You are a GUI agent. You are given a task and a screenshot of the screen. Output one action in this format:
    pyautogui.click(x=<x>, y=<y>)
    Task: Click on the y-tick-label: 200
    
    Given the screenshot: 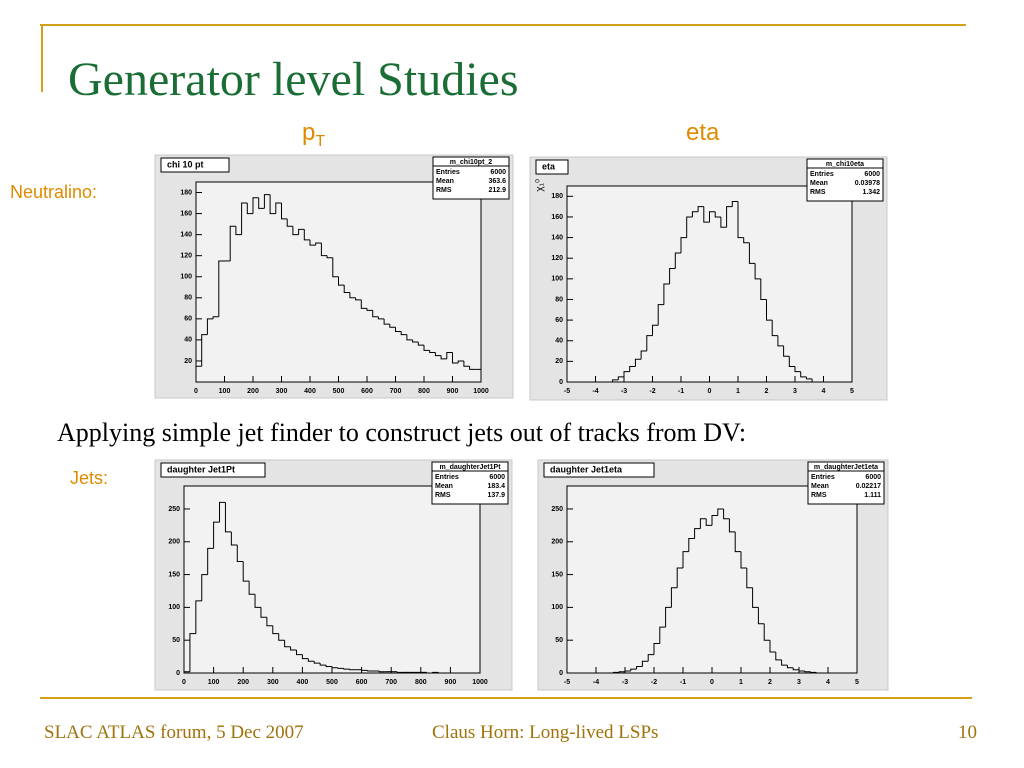 What is the action you would take?
    pyautogui.click(x=174, y=542)
    